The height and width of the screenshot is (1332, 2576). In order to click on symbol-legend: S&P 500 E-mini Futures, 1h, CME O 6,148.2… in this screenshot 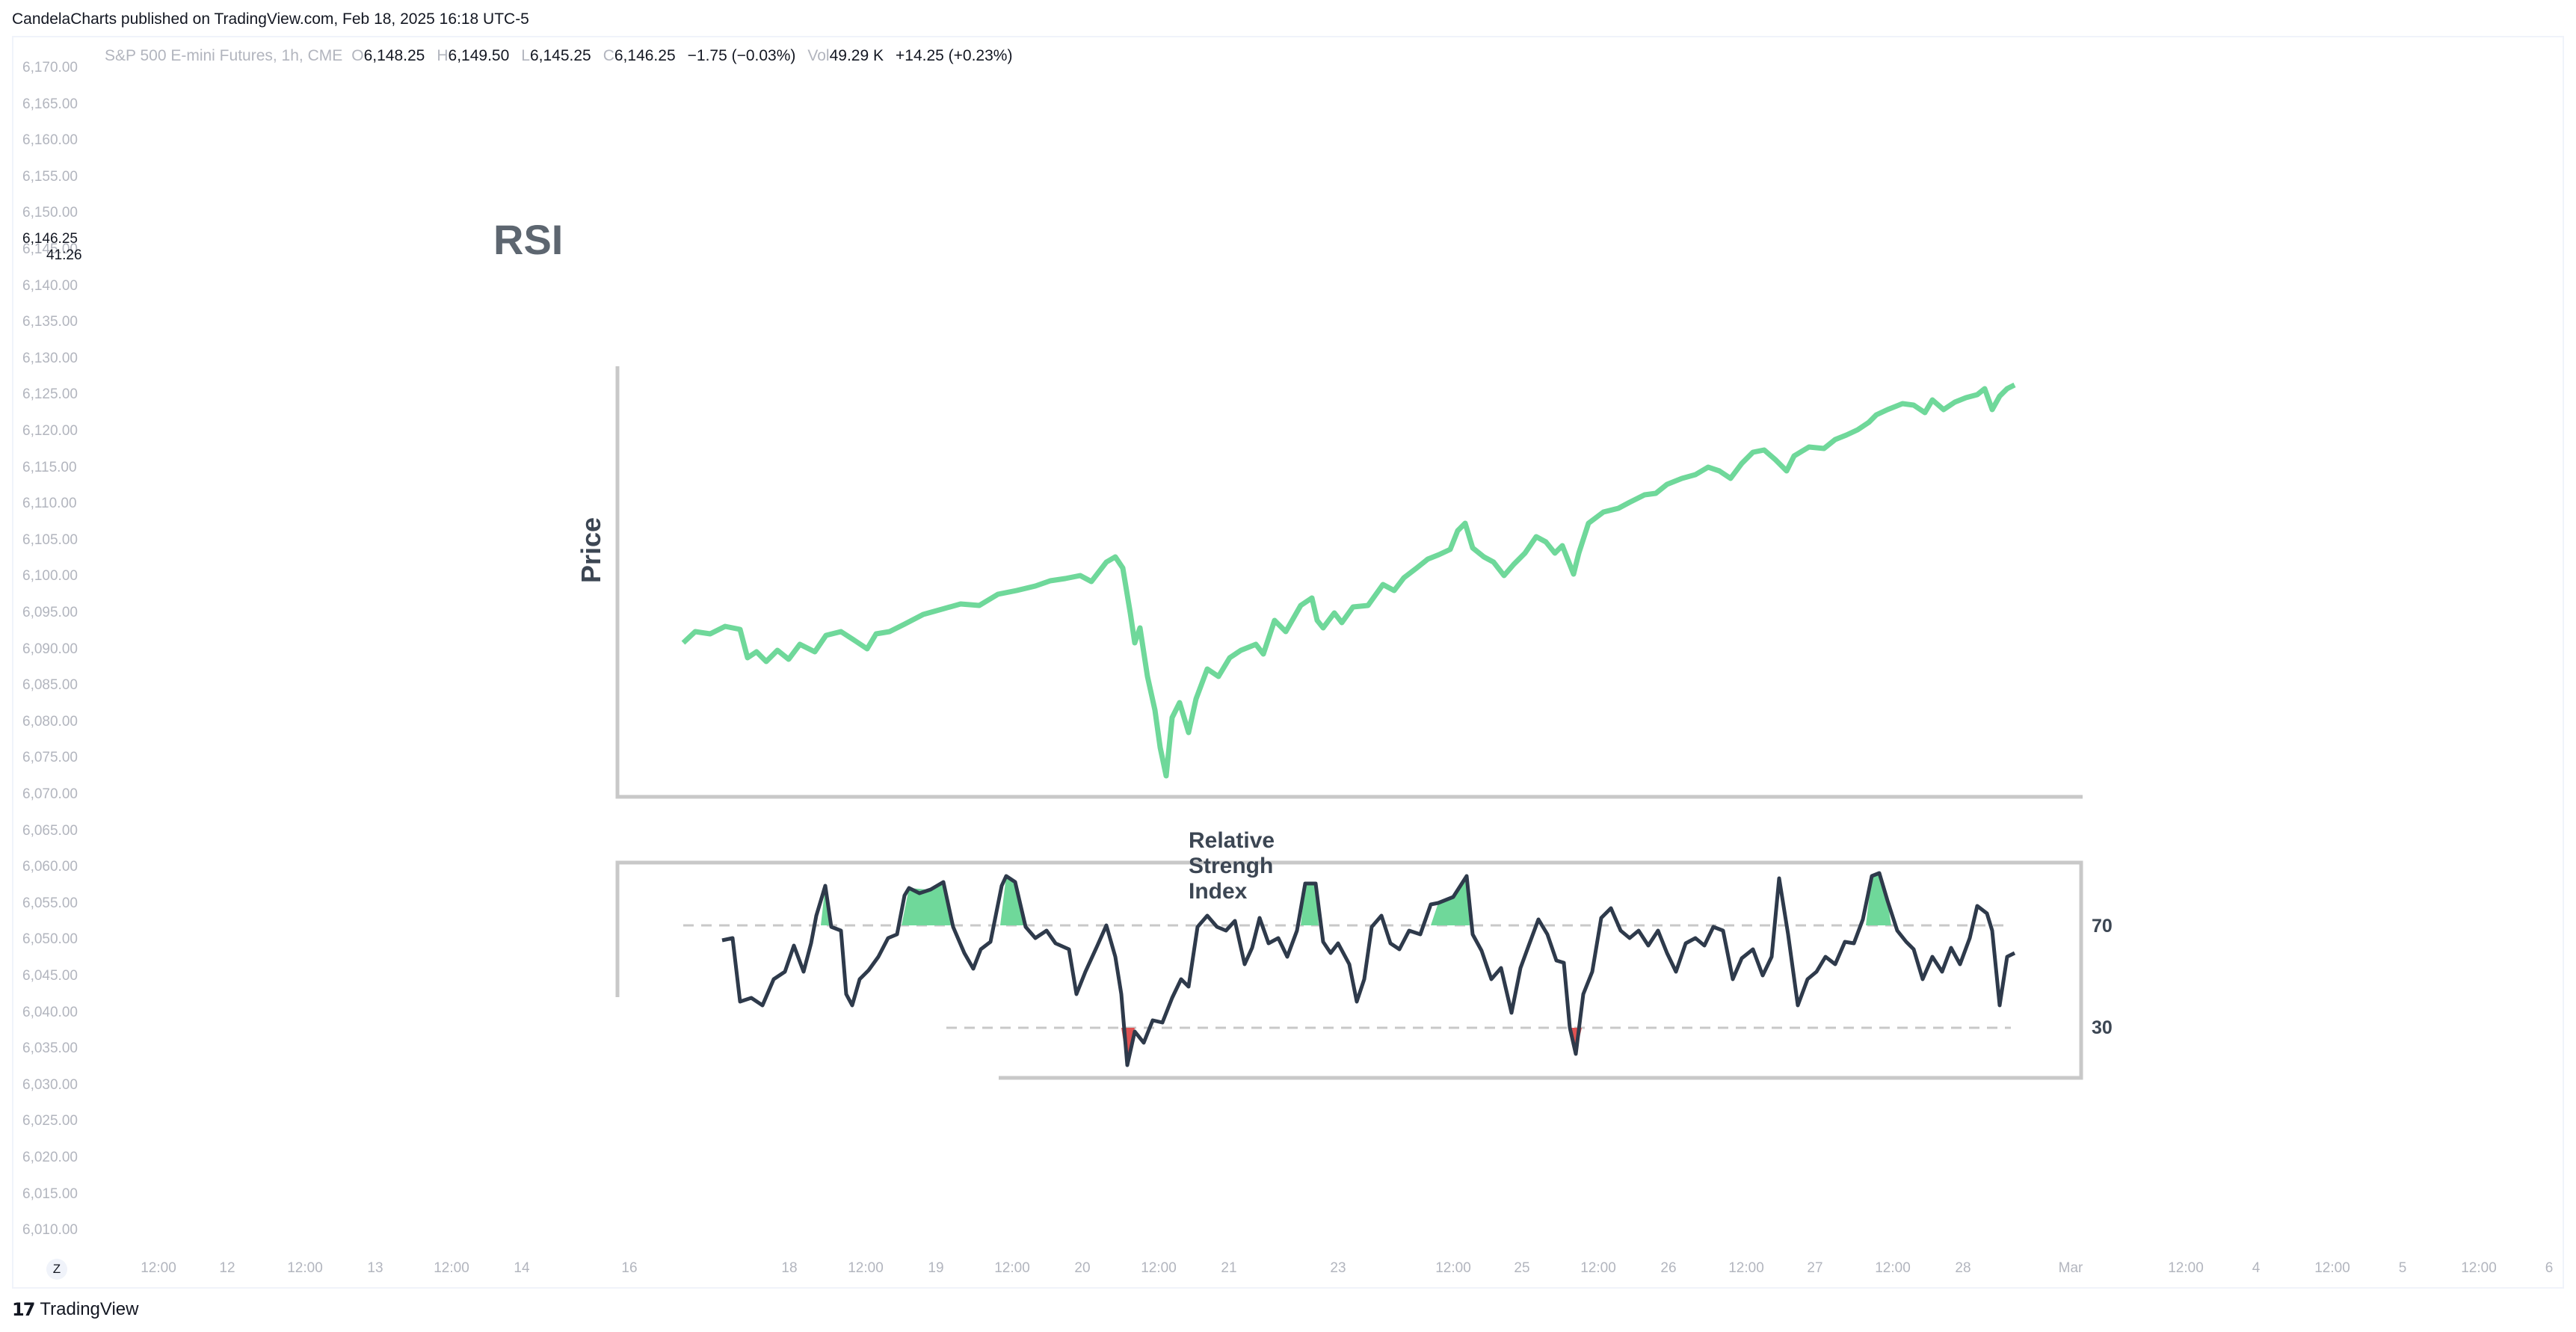, I will do `click(564, 56)`.